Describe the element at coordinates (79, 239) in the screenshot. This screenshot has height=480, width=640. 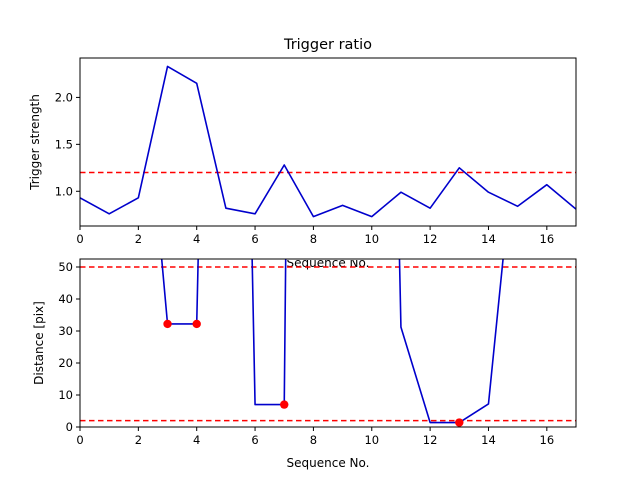
I see `top-x-tick-label: 0` at that location.